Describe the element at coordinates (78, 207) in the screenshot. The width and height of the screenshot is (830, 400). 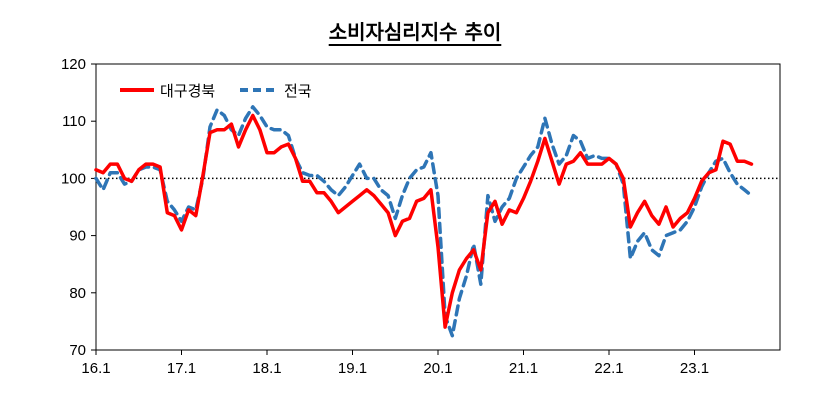
I see `y-axis: 120 110 100 90 80 70` at that location.